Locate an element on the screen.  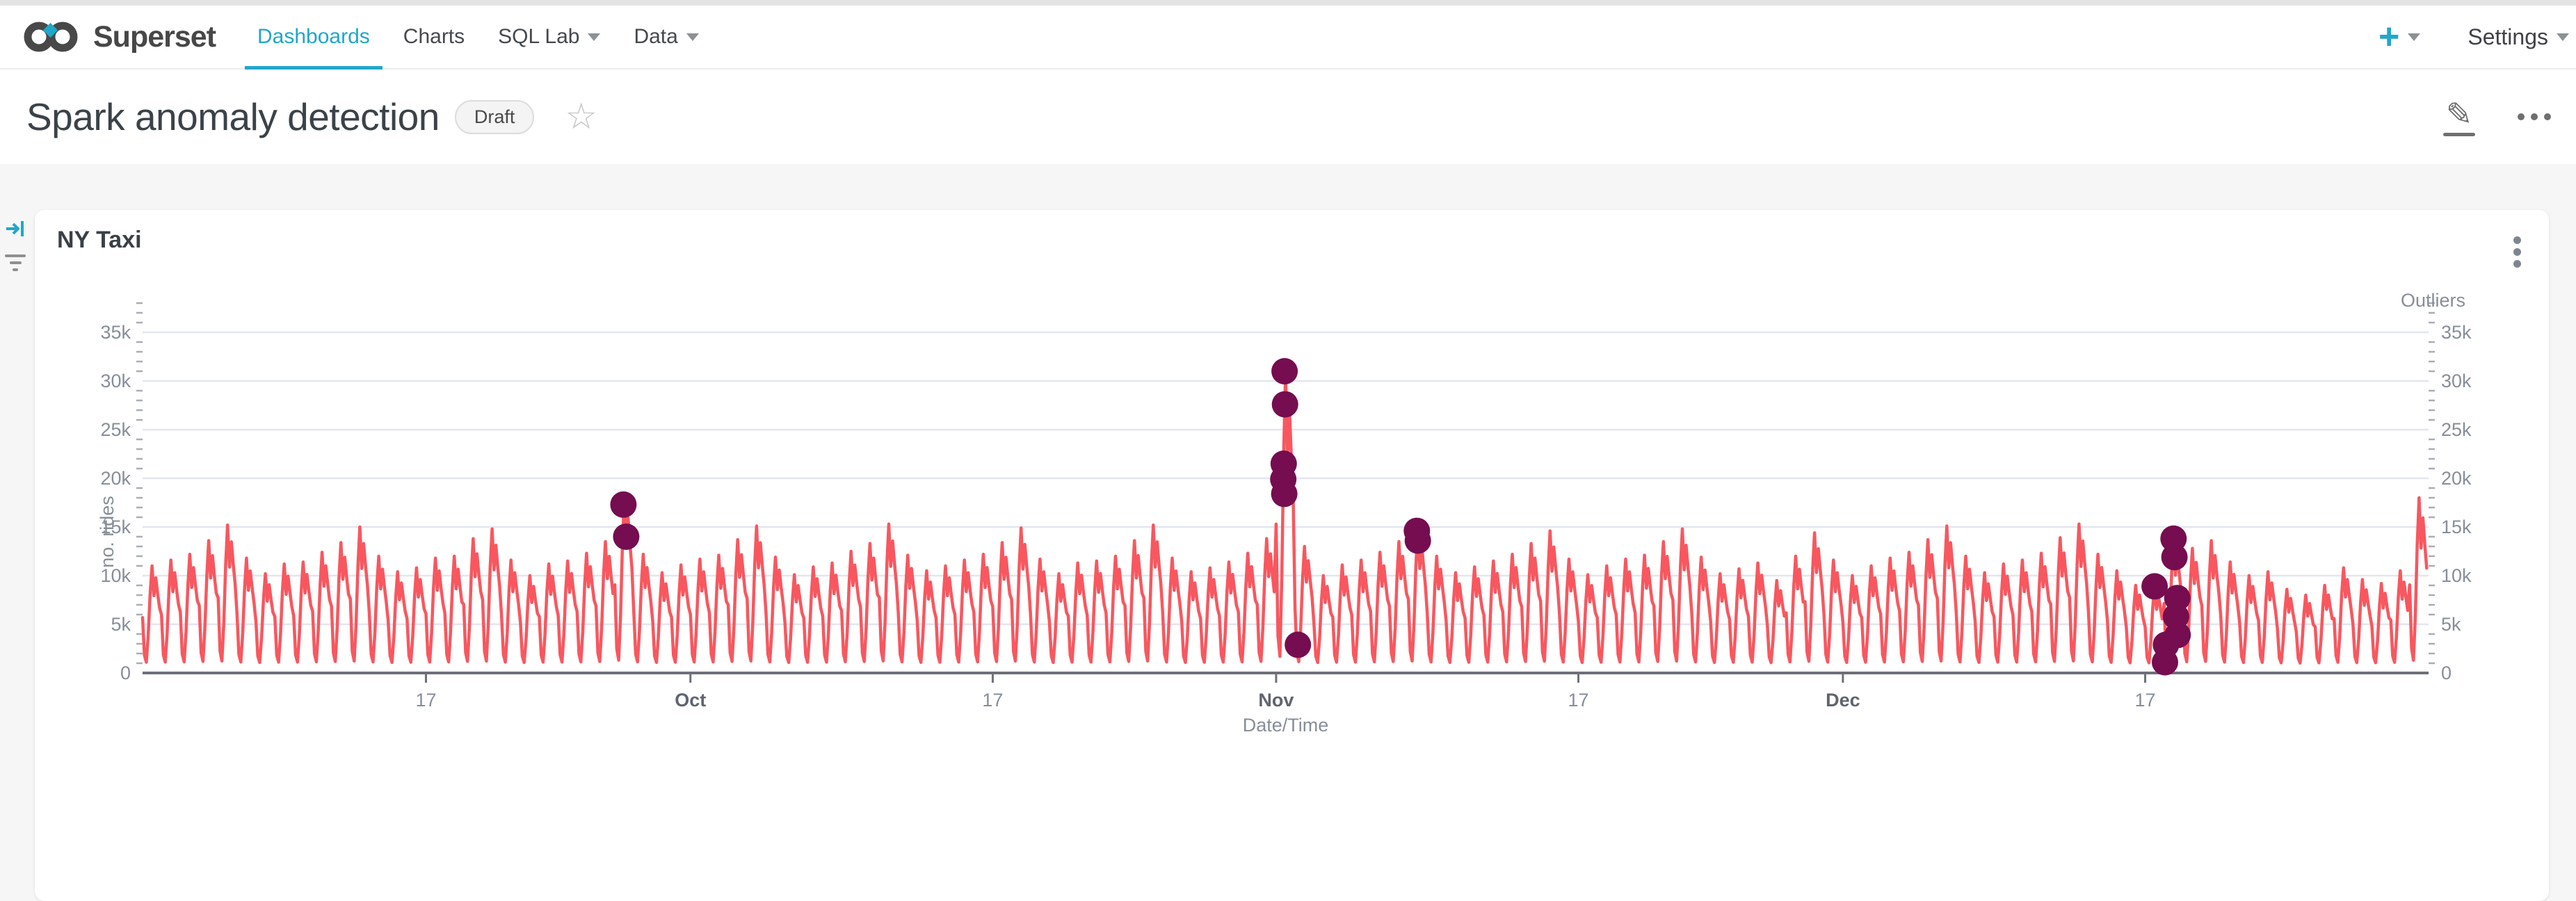
edit-dashboard-button: ✎ is located at coordinates (2459, 117).